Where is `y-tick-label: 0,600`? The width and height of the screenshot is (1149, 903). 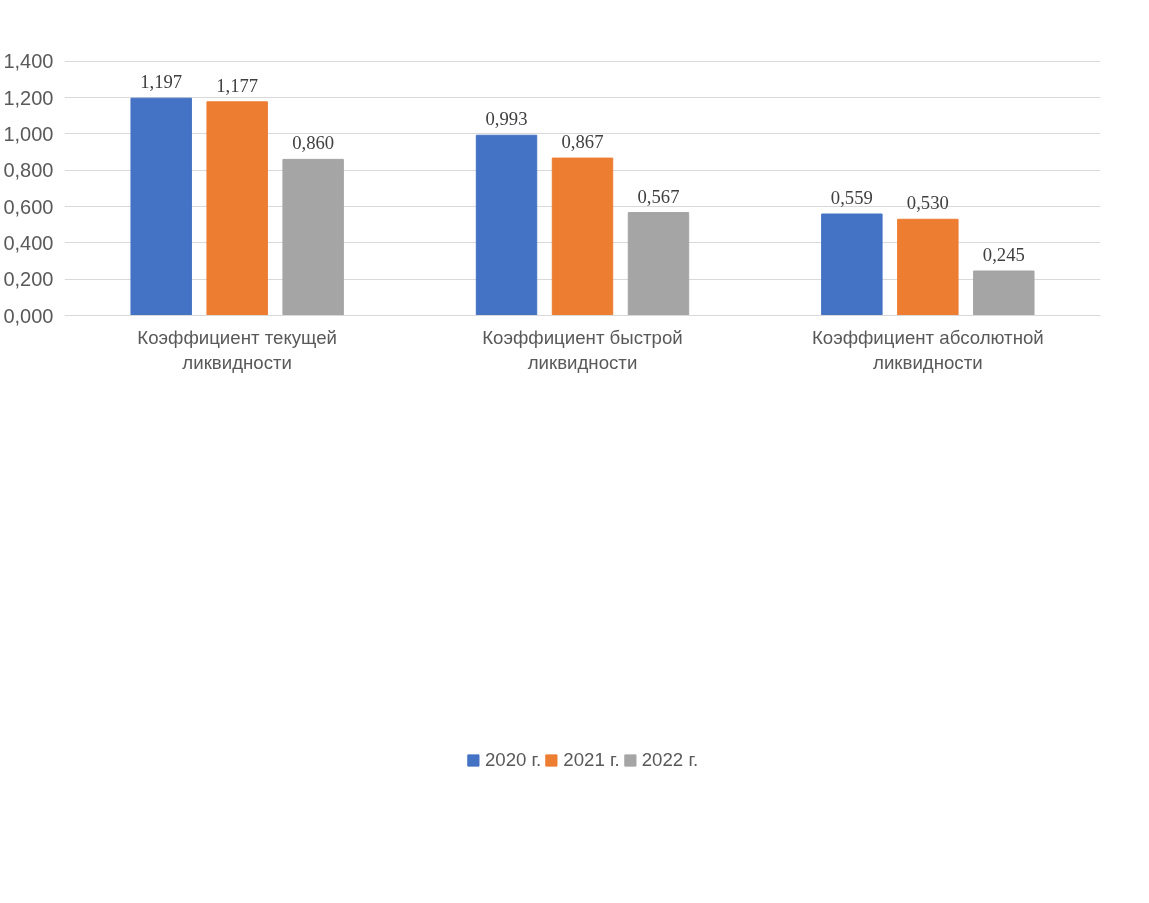 y-tick-label: 0,600 is located at coordinates (28, 206).